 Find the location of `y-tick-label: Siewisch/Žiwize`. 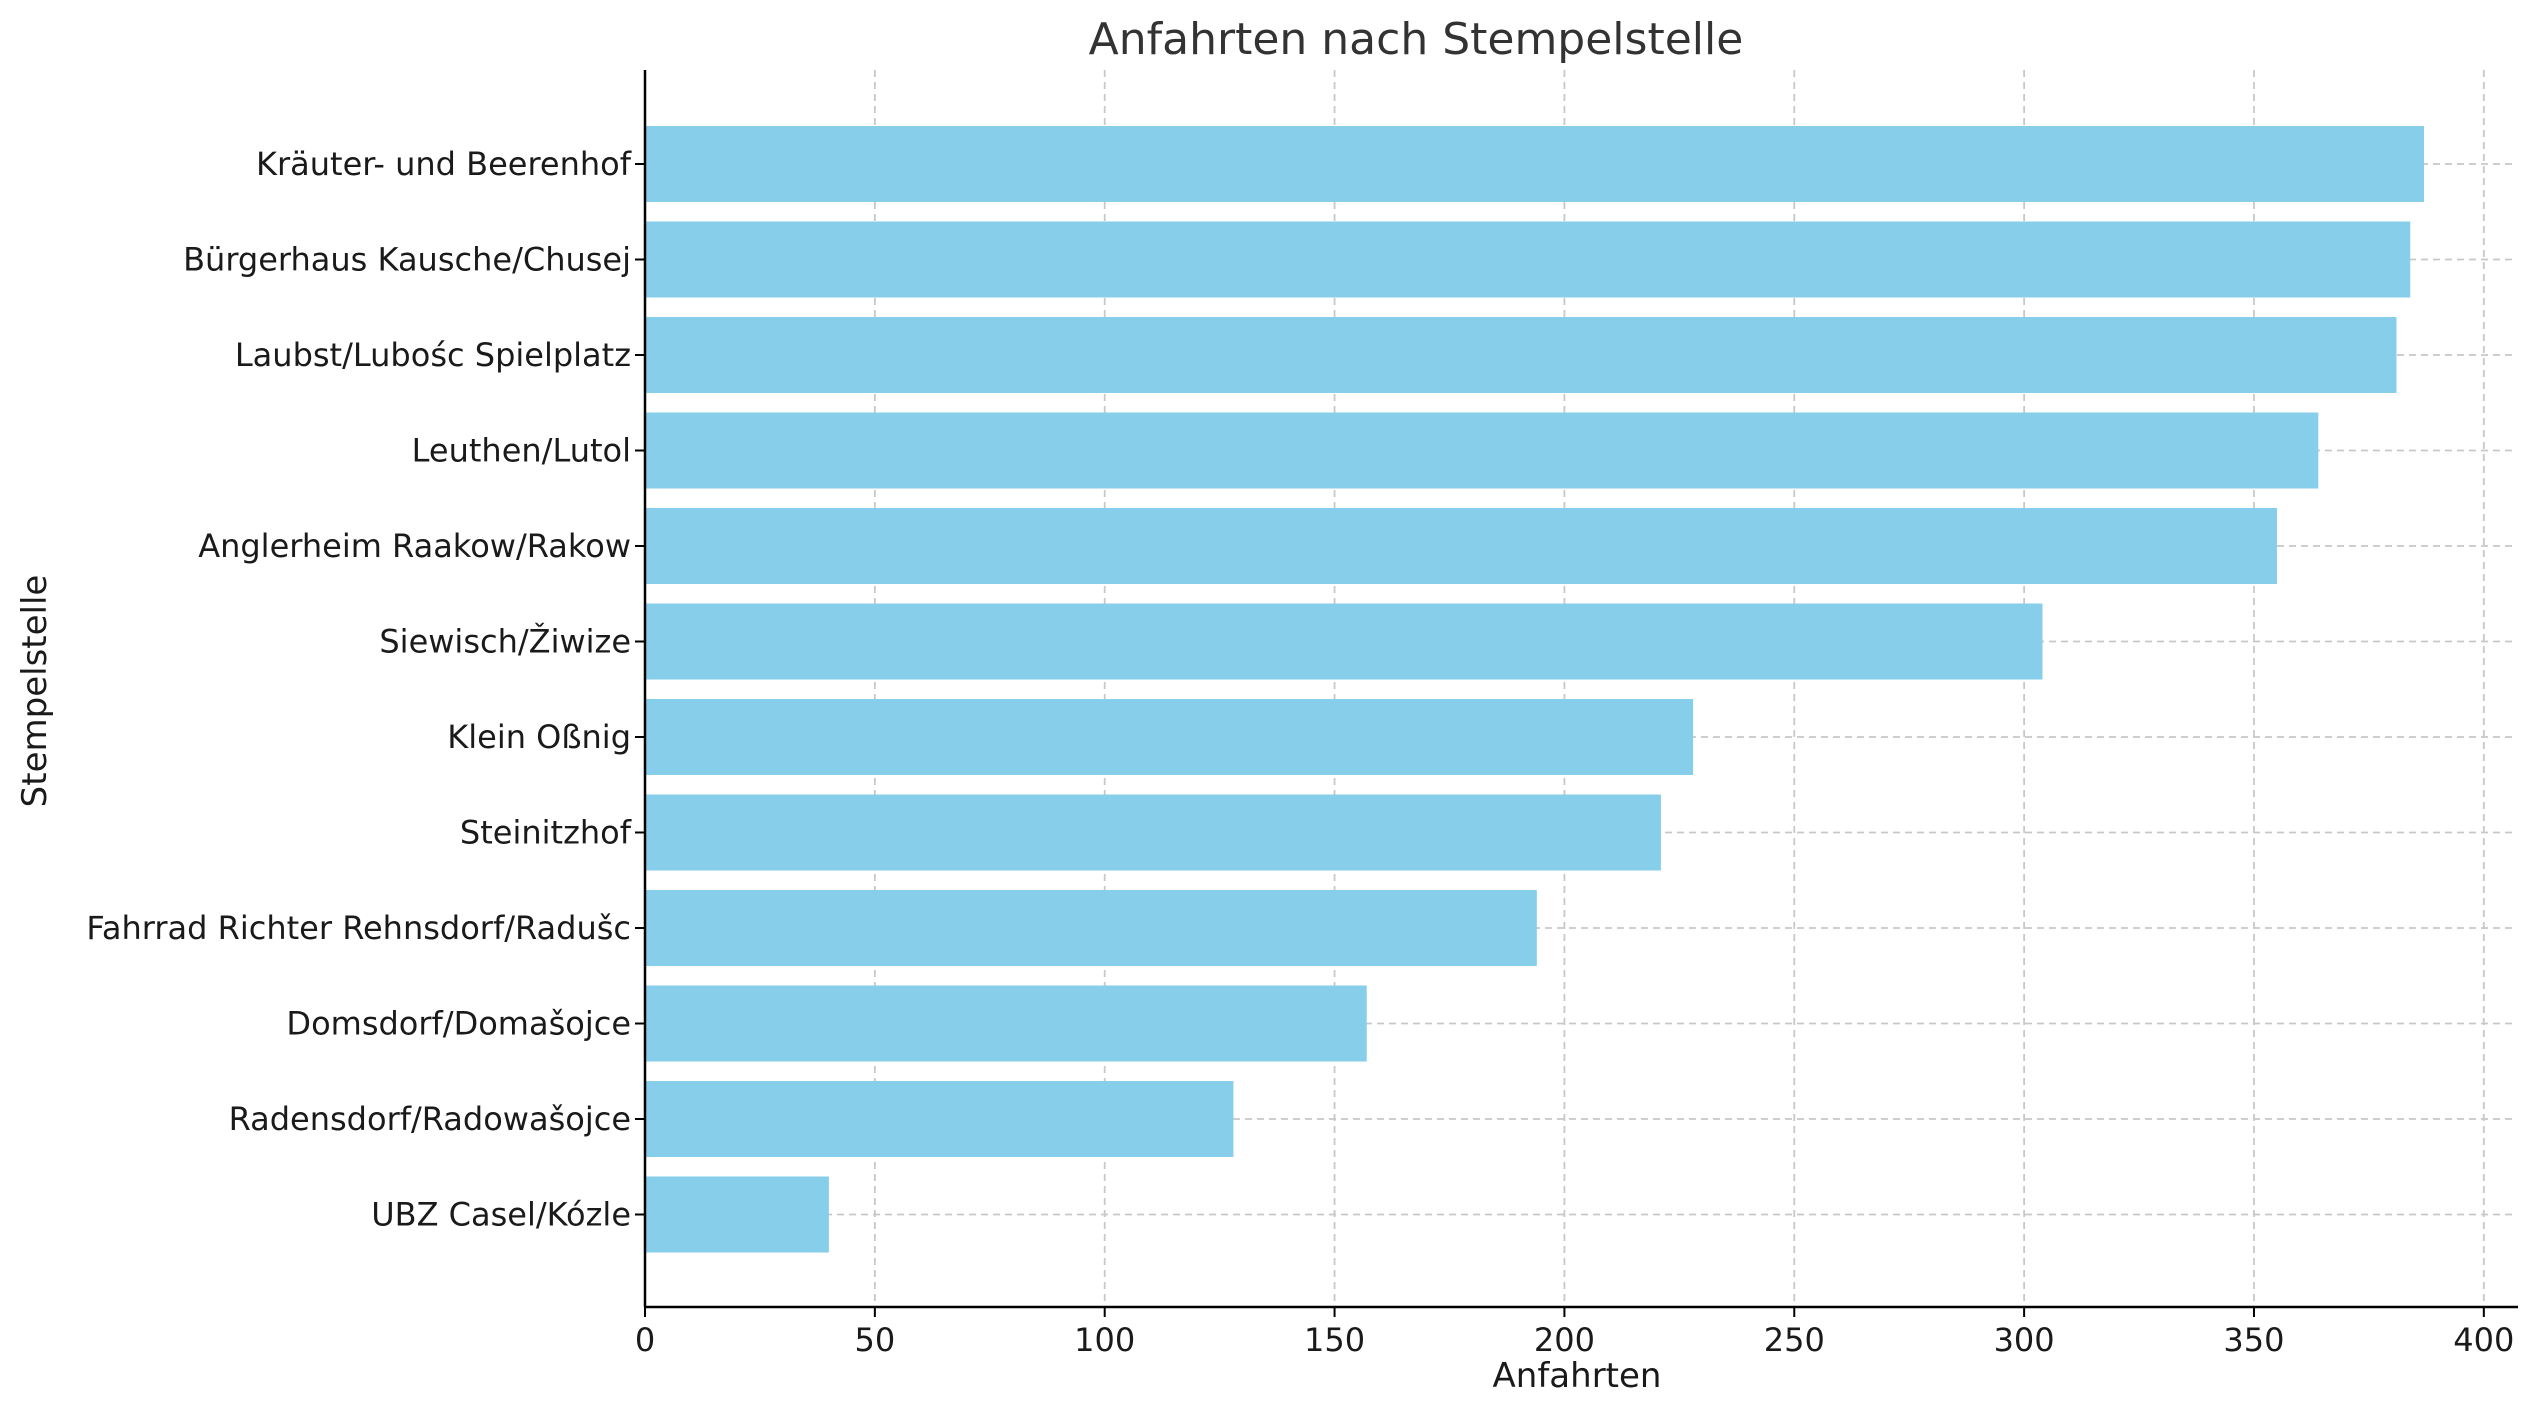

y-tick-label: Siewisch/Žiwize is located at coordinates (505, 642).